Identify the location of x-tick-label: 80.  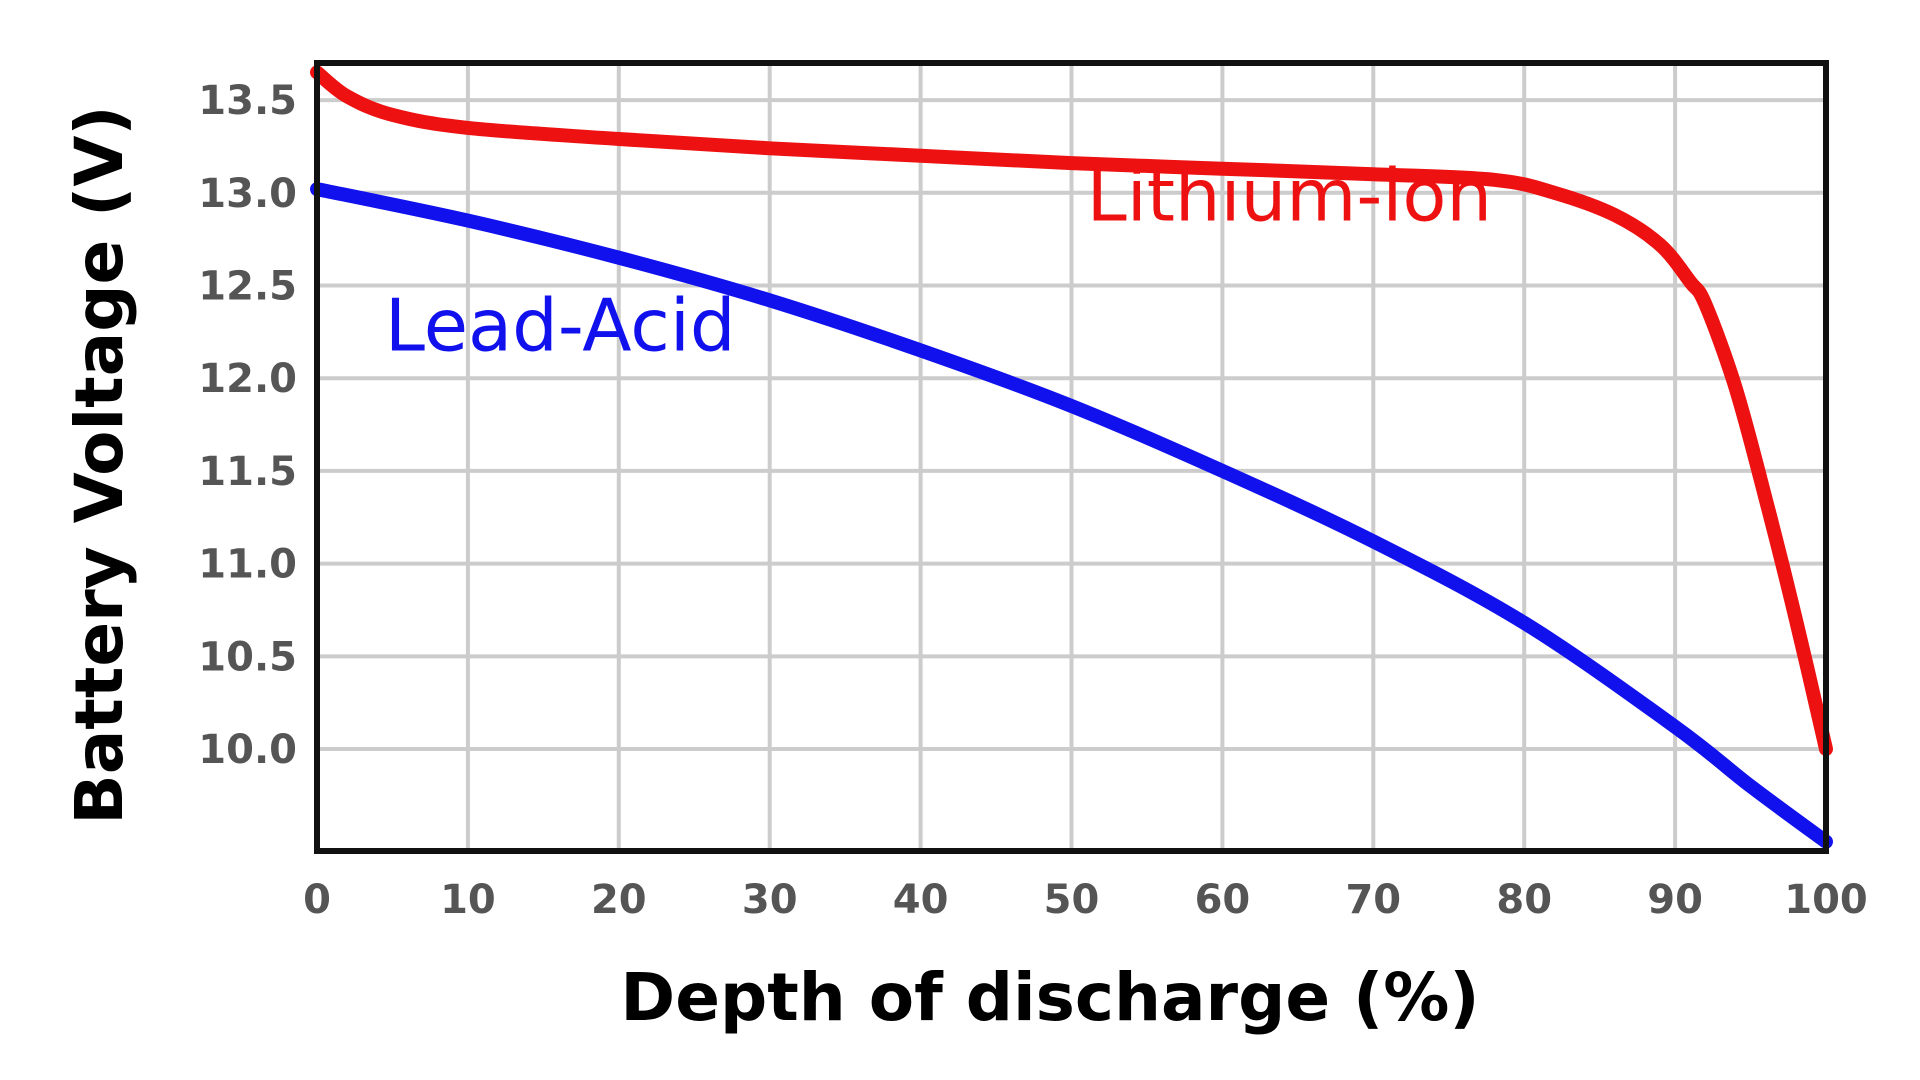
(1524, 900).